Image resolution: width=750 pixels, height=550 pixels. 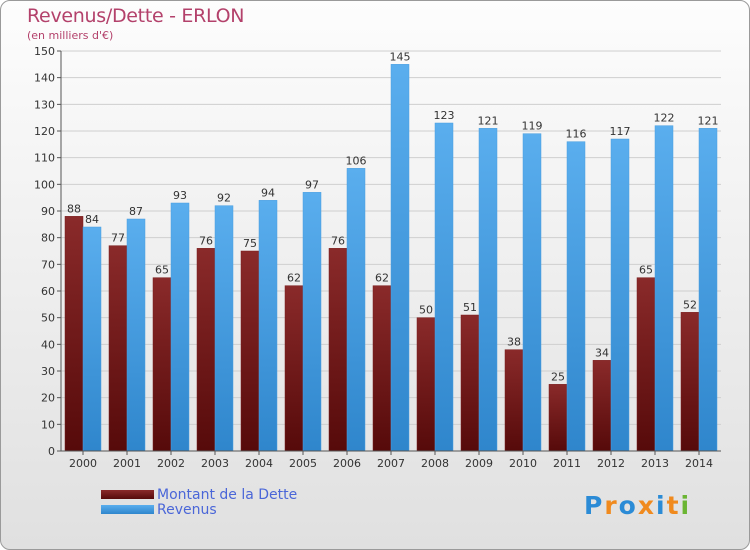 I want to click on x-tick-label: 2008, so click(x=435, y=463).